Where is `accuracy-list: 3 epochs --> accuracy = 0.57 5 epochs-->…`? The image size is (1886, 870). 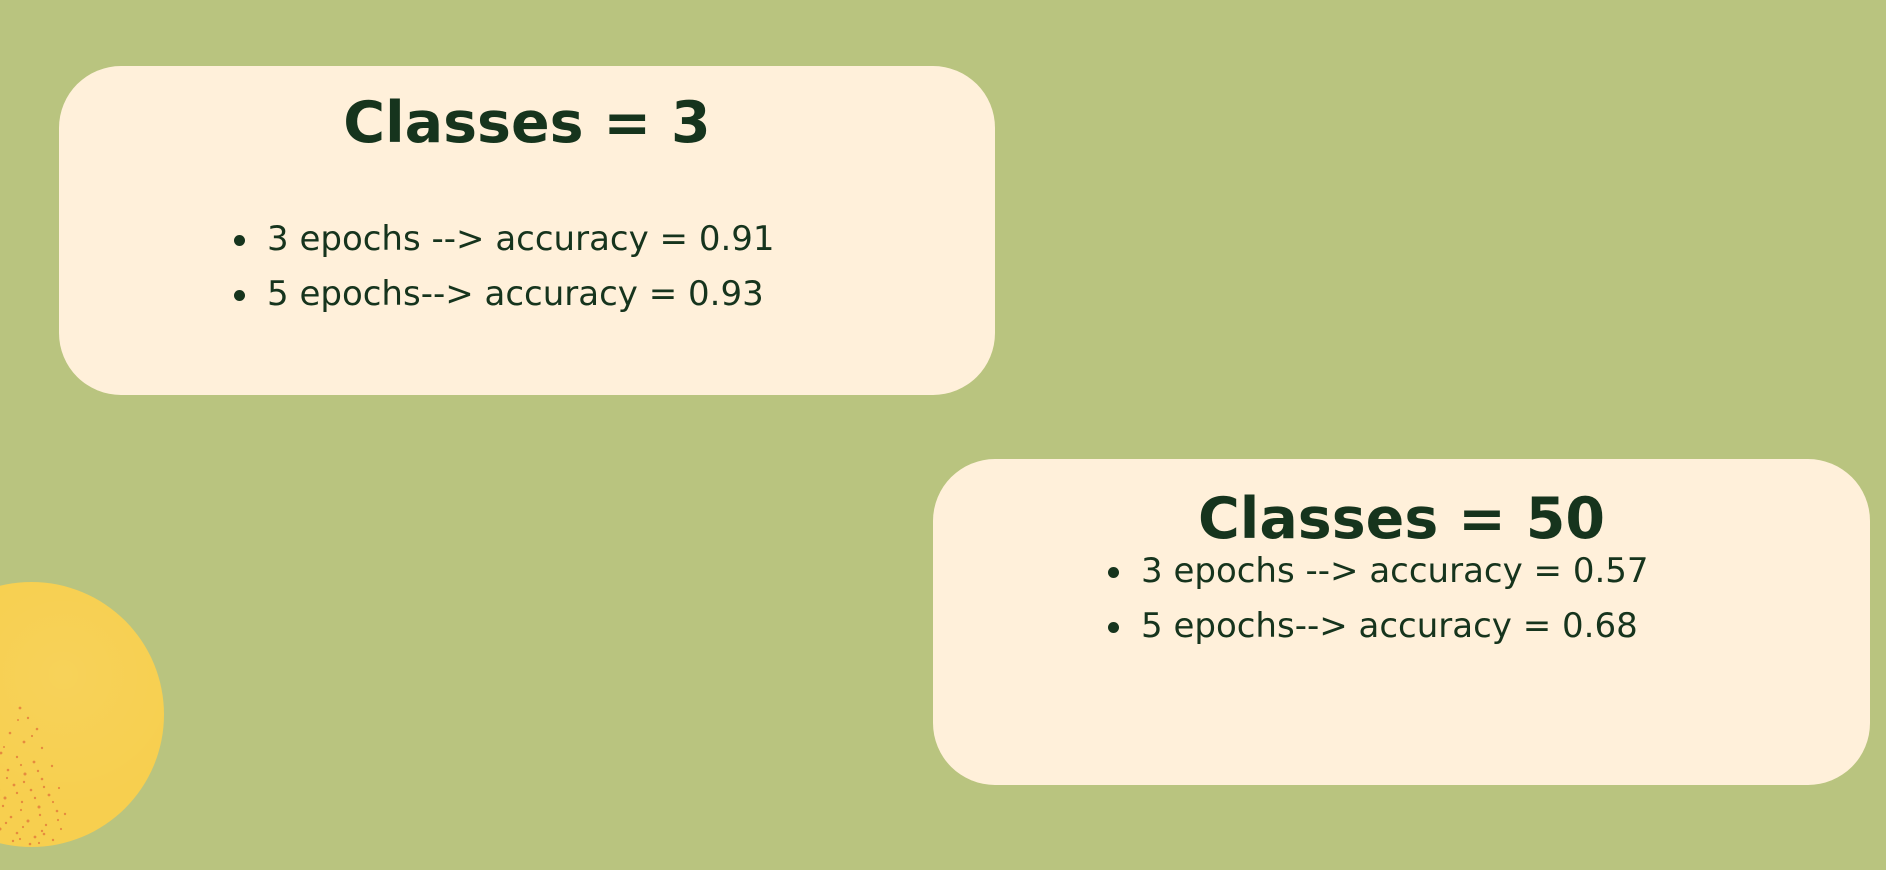
accuracy-list: 3 epochs --> accuracy = 0.57 5 epochs-->… is located at coordinates (1374, 599).